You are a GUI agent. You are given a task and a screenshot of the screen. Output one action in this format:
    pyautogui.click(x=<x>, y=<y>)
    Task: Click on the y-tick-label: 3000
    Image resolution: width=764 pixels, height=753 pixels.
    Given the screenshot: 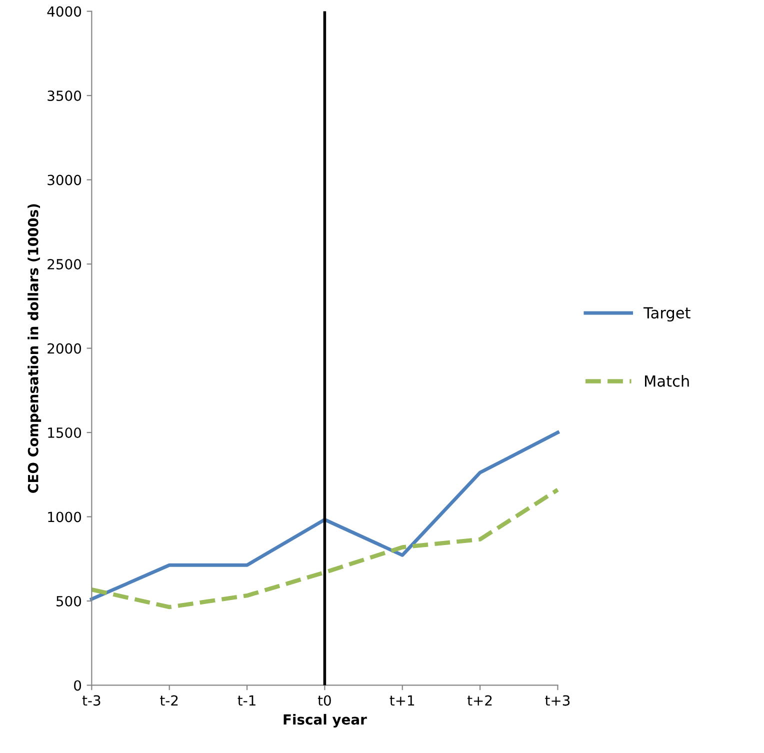 What is the action you would take?
    pyautogui.click(x=65, y=180)
    